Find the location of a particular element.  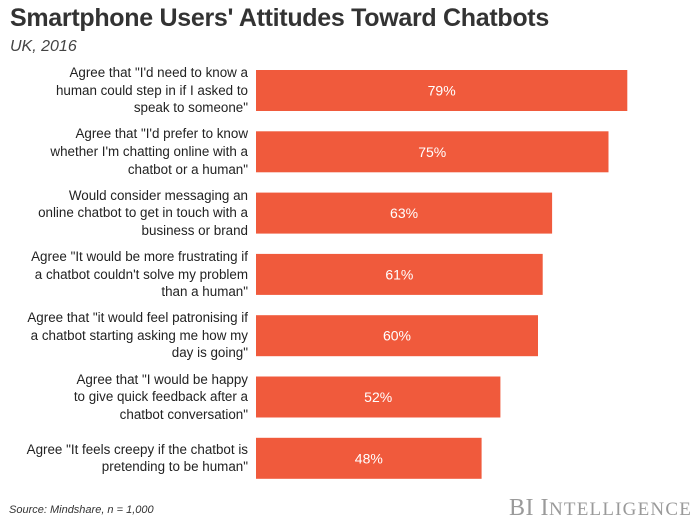

bar-value-label-6: 52% is located at coordinates (378, 397).